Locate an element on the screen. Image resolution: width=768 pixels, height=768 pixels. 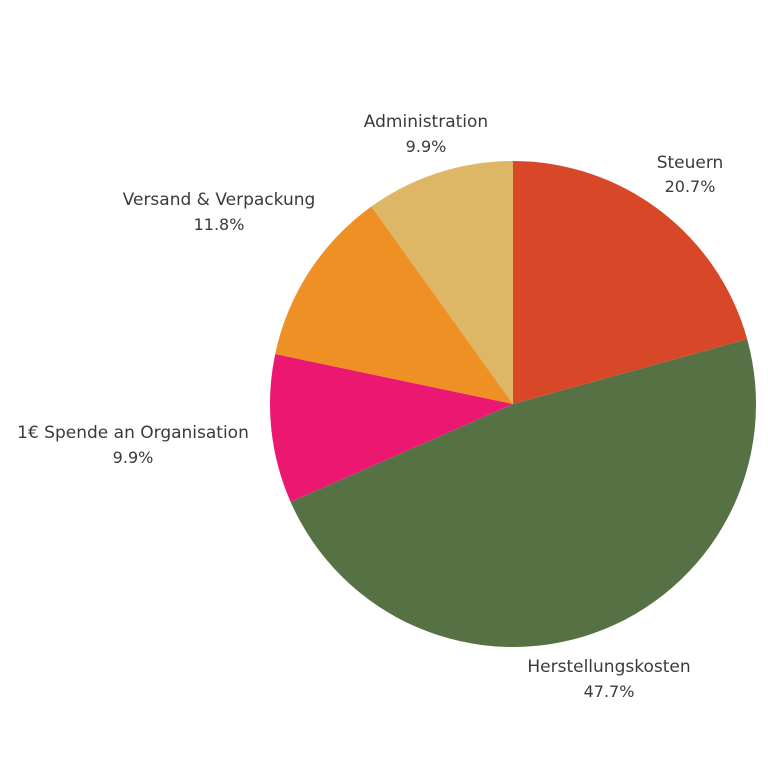
slice-spende-value: 9.9% is located at coordinates (133, 457).